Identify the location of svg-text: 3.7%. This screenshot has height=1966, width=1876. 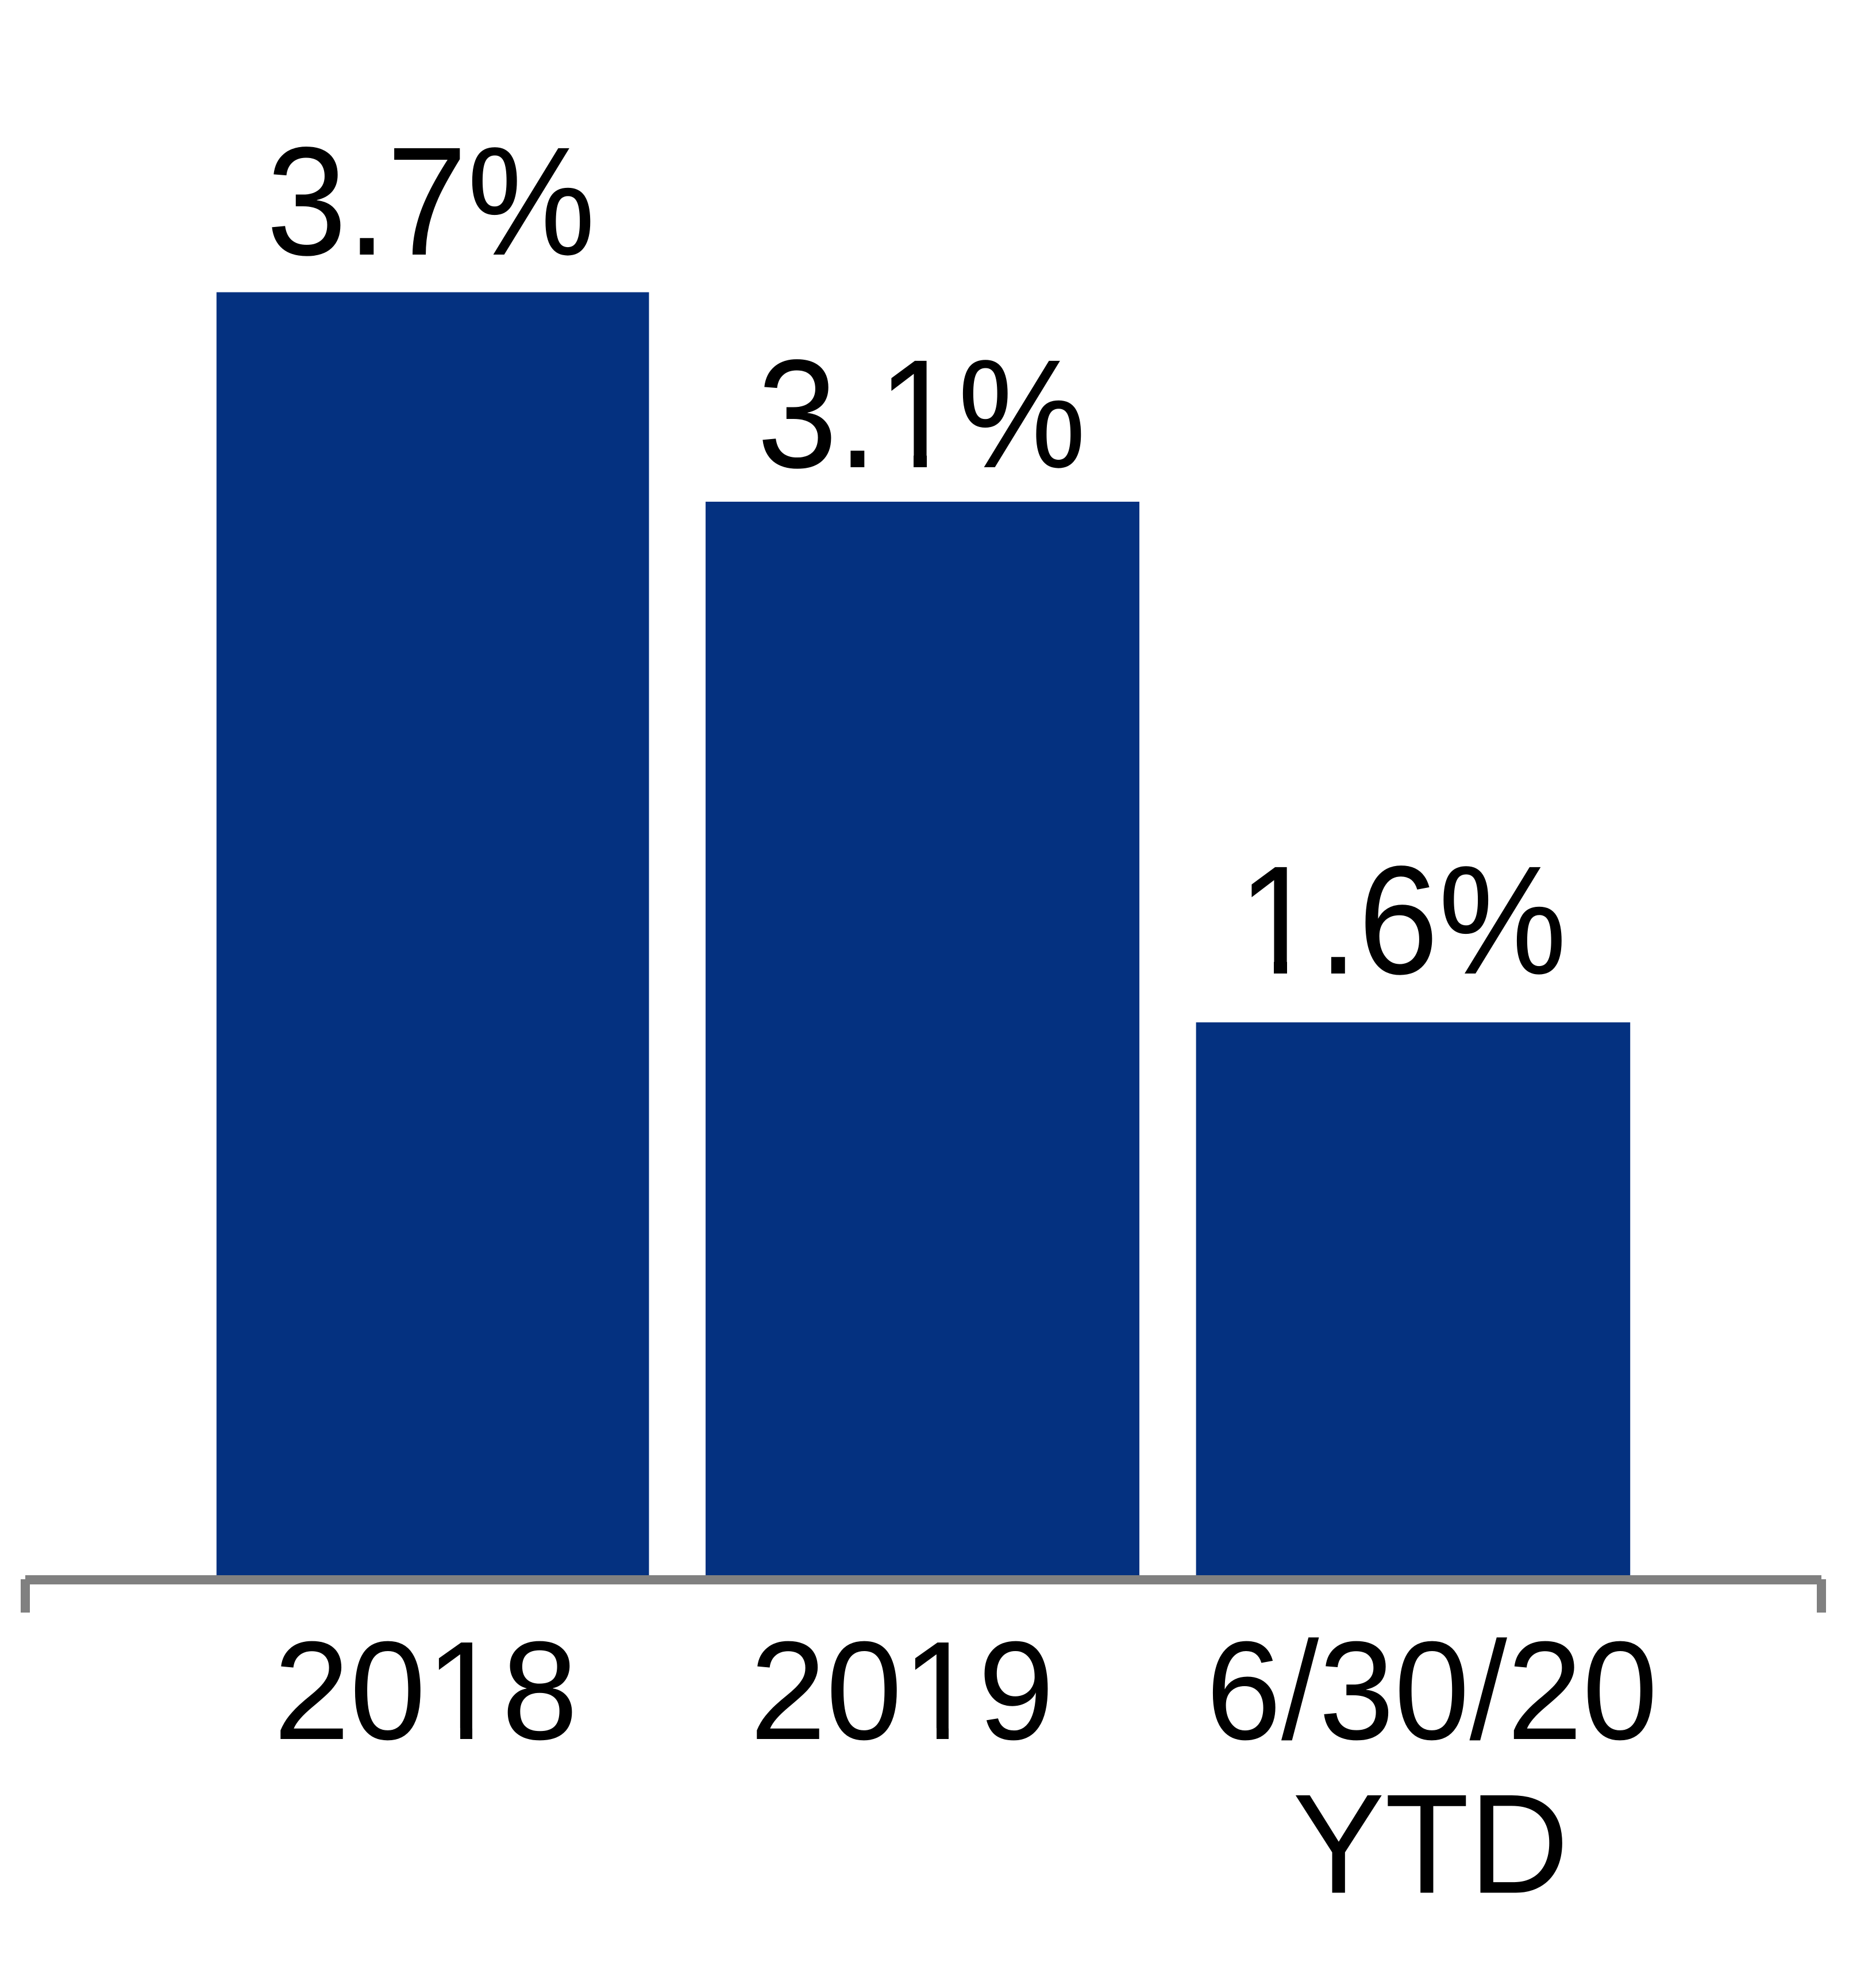
(431, 201).